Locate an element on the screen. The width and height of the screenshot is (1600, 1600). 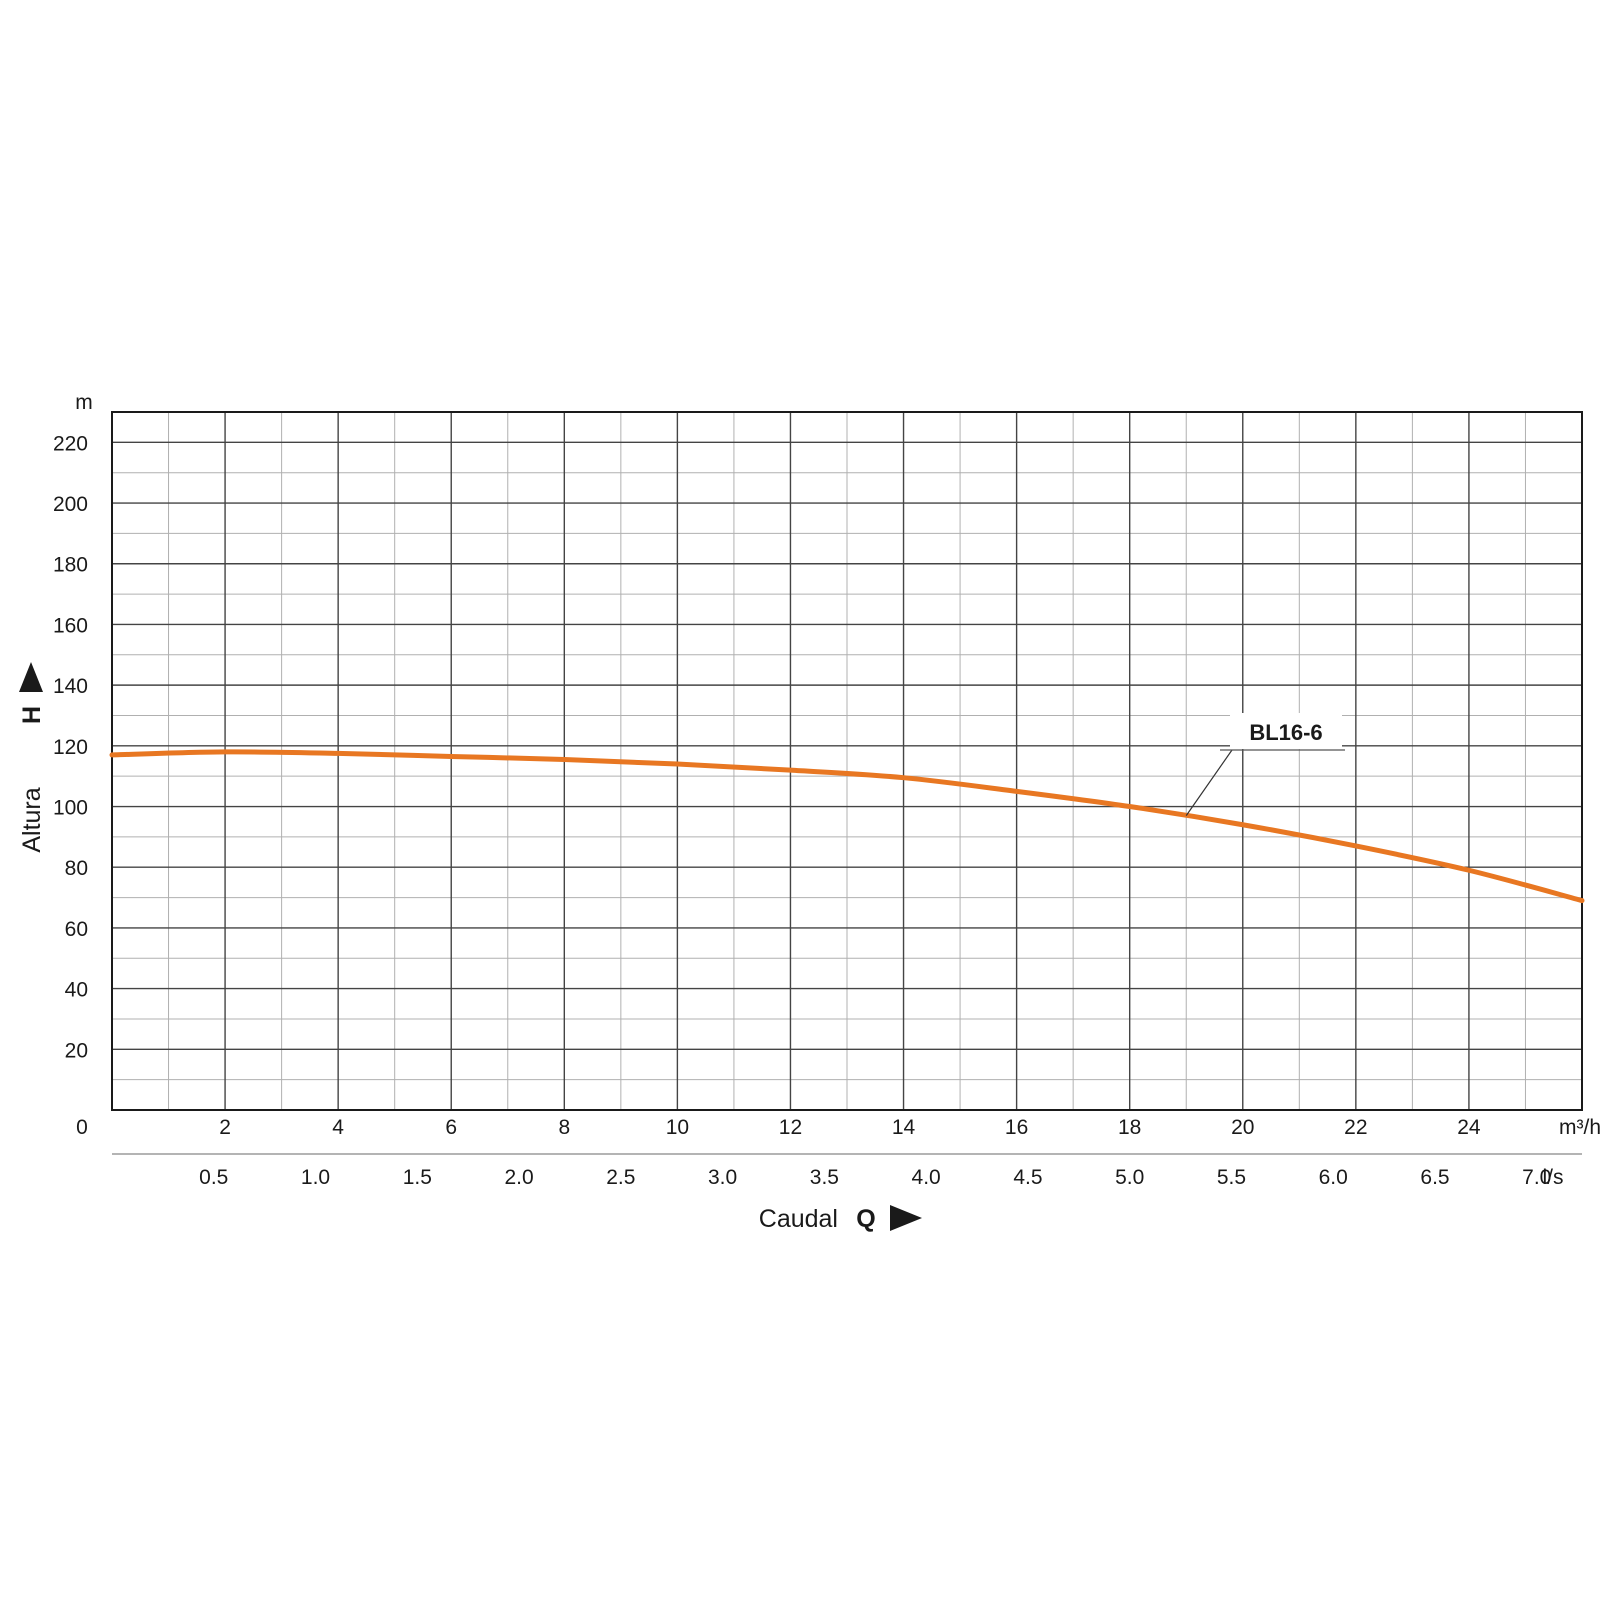
x2-tick-label: 4.5 is located at coordinates (1027, 1177).